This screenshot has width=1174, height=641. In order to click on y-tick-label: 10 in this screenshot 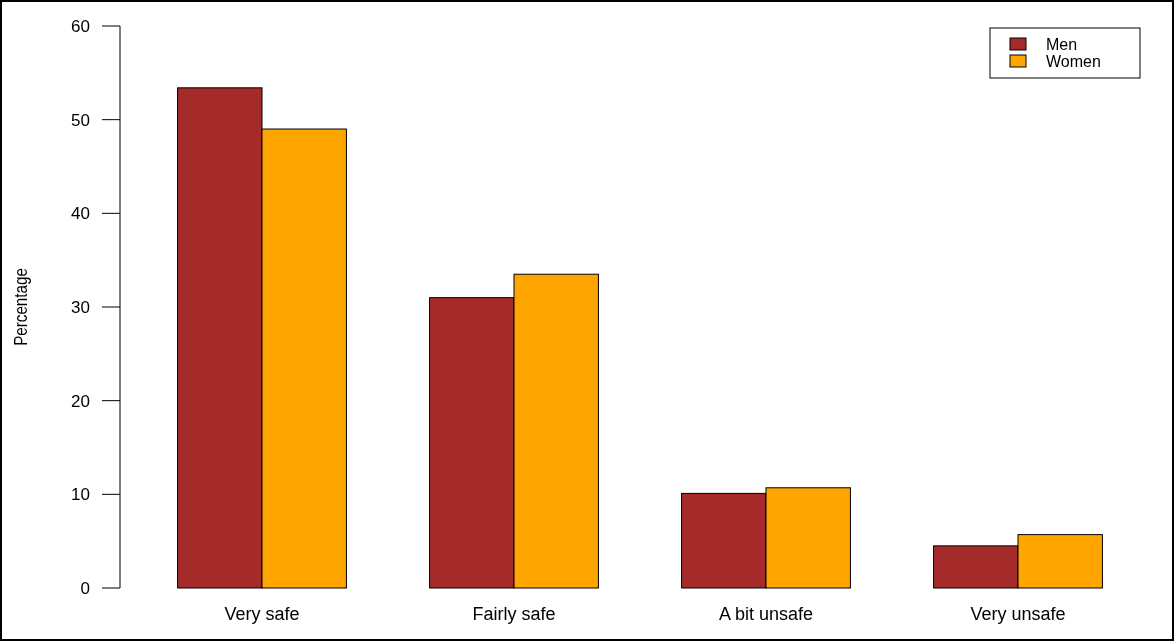, I will do `click(80, 495)`.